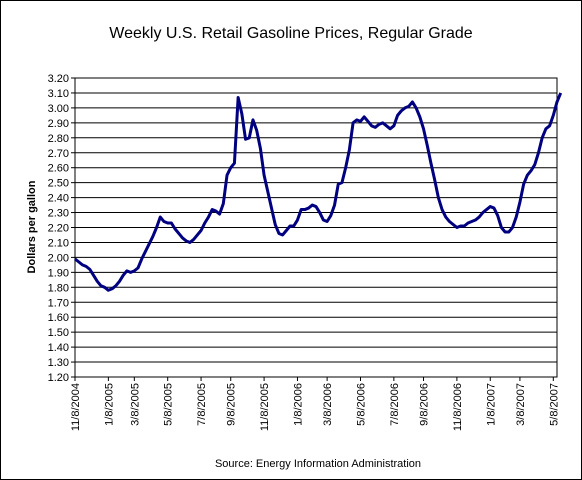  Describe the element at coordinates (58, 363) in the screenshot. I see `y-tick-label: 1.30` at that location.